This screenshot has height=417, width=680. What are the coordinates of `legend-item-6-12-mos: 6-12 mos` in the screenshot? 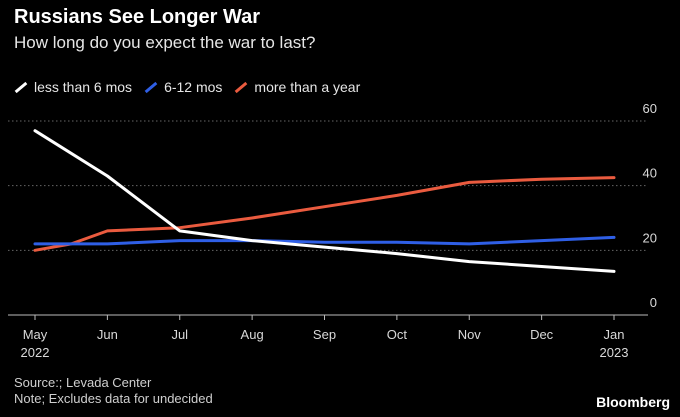 It's located at (183, 87).